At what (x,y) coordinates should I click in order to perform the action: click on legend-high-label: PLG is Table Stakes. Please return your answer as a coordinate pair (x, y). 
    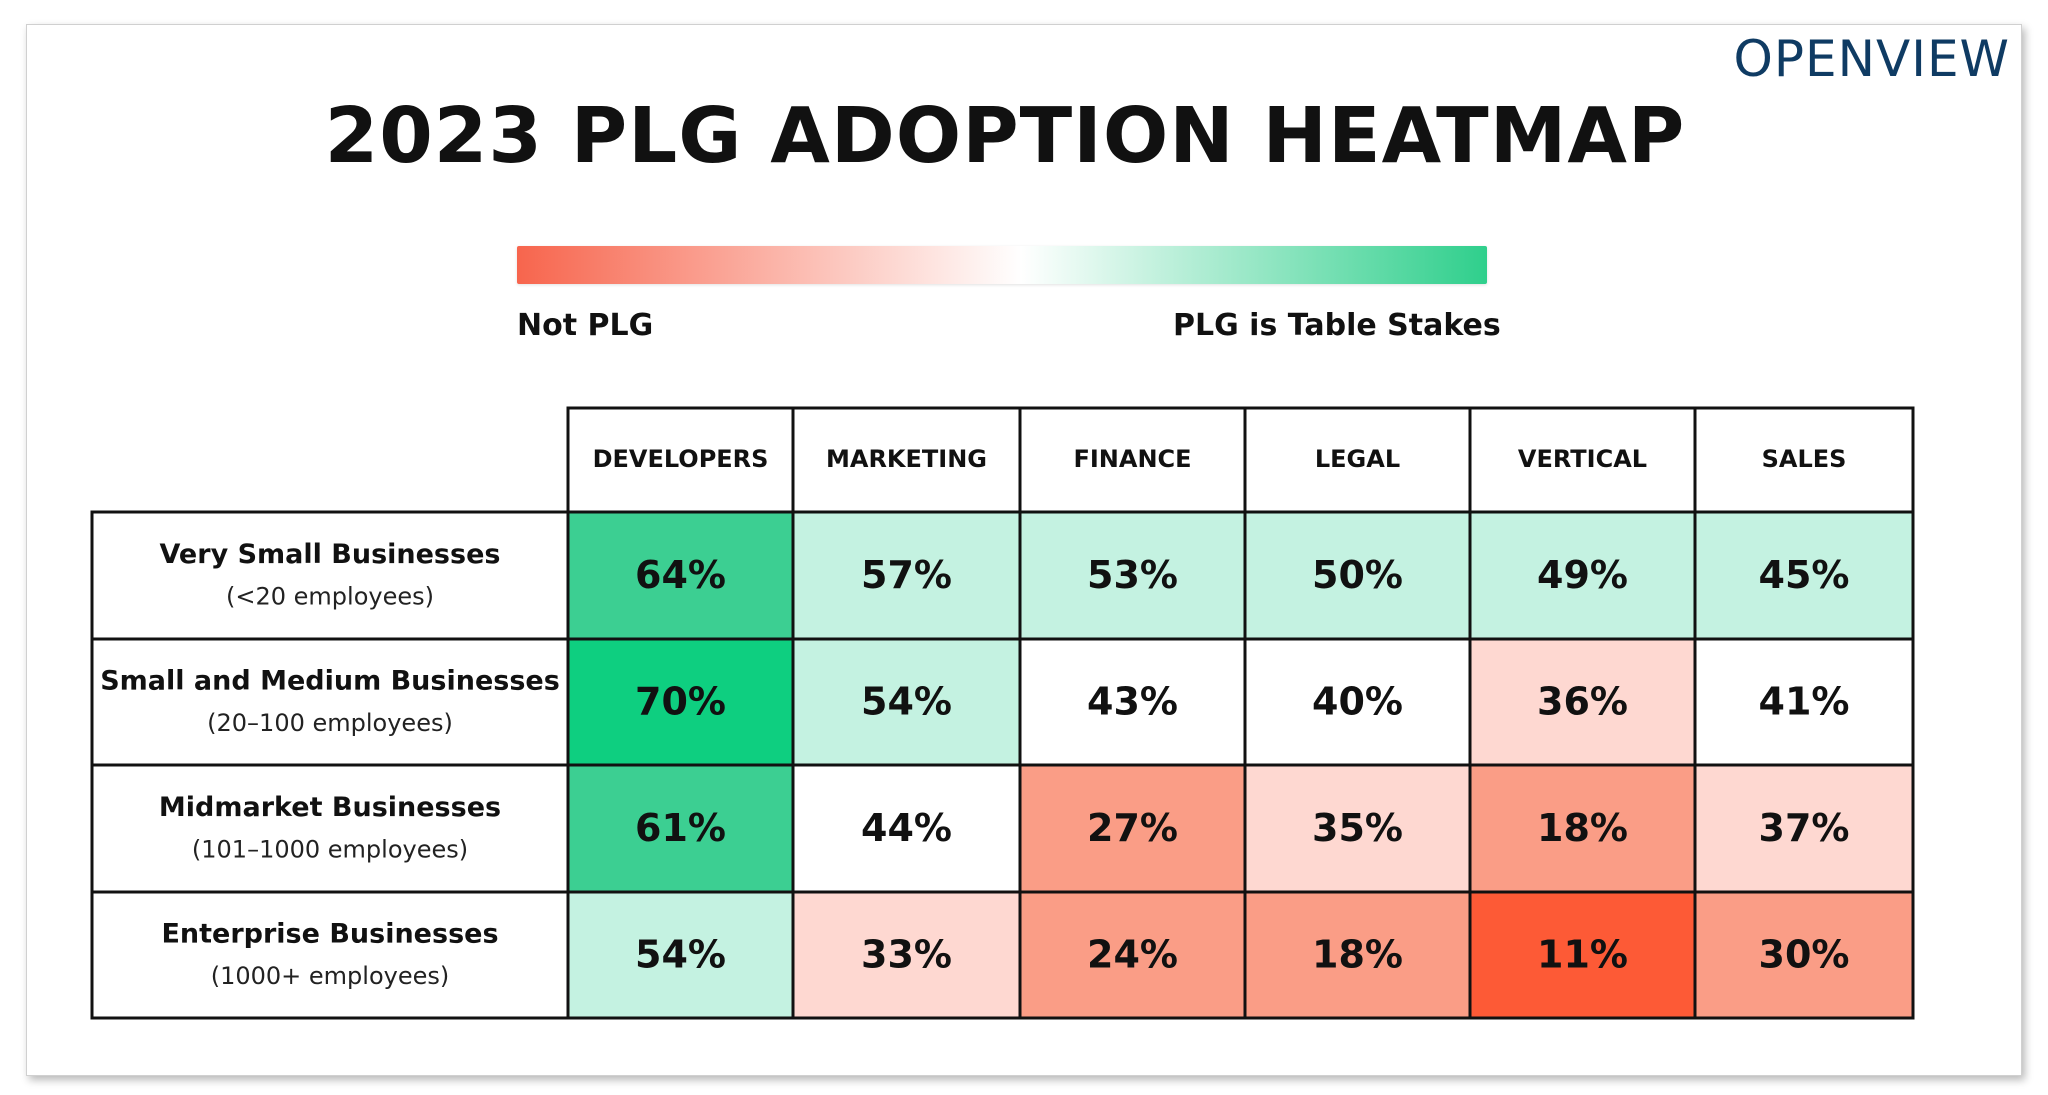
    Looking at the image, I should click on (1337, 325).